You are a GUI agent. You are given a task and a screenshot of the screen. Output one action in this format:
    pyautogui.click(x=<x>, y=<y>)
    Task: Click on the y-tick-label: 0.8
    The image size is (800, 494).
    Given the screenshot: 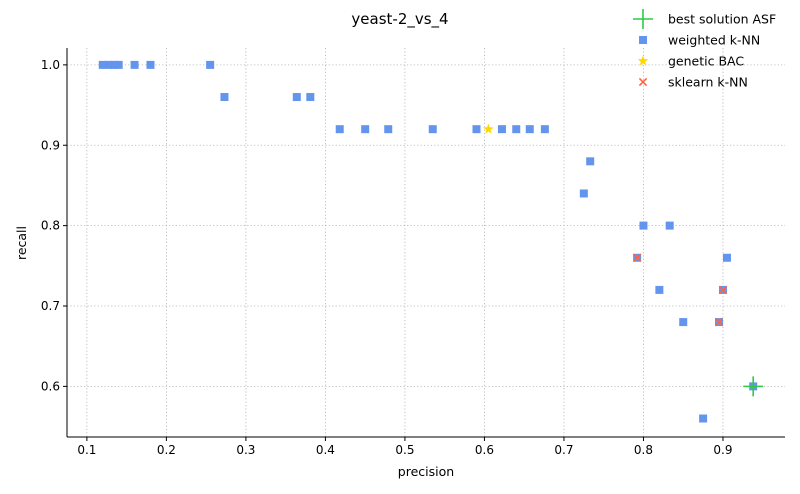 What is the action you would take?
    pyautogui.click(x=50, y=226)
    